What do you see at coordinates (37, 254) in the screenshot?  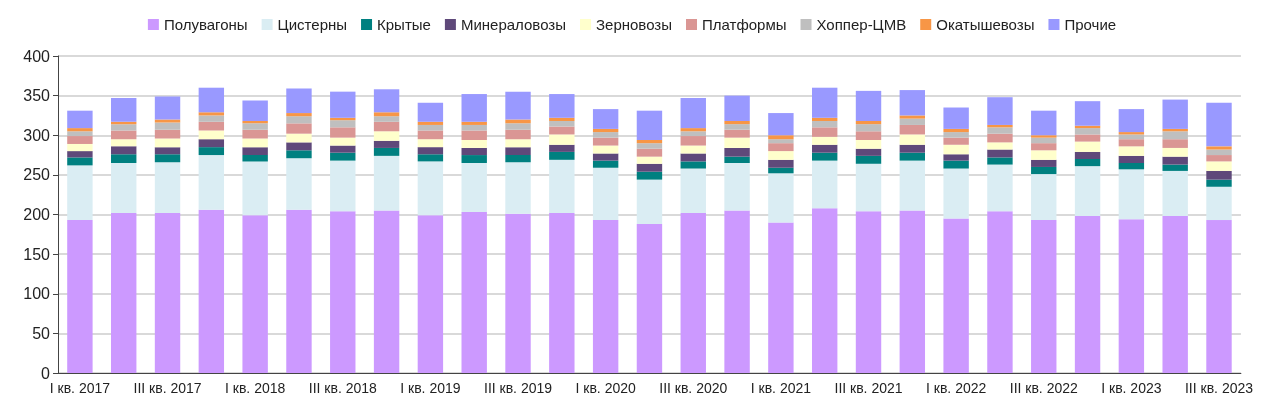 I see `y-tick-label: 150` at bounding box center [37, 254].